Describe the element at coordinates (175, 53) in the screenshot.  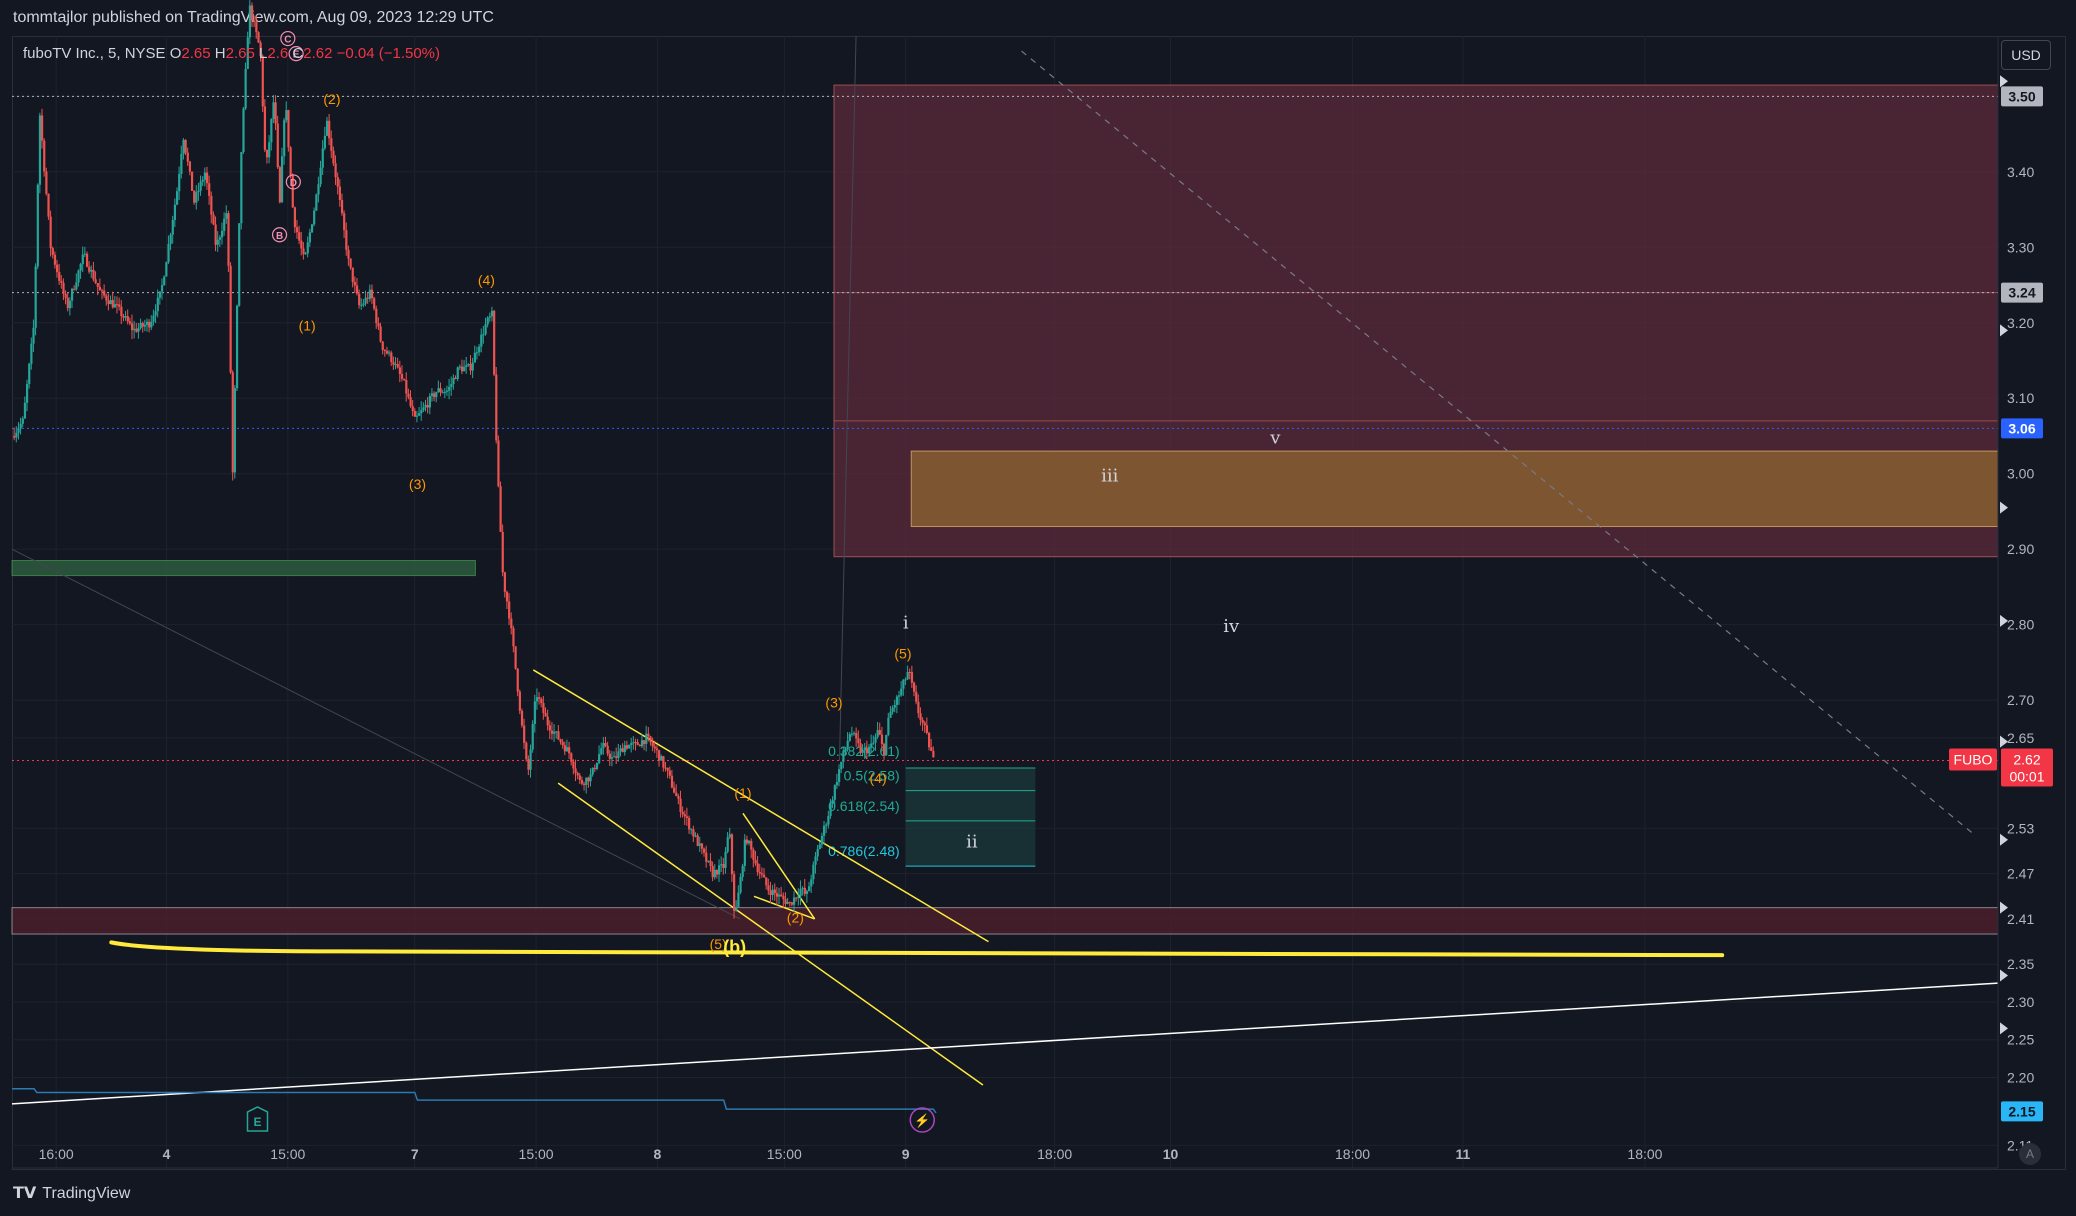
I see `open-label: O` at that location.